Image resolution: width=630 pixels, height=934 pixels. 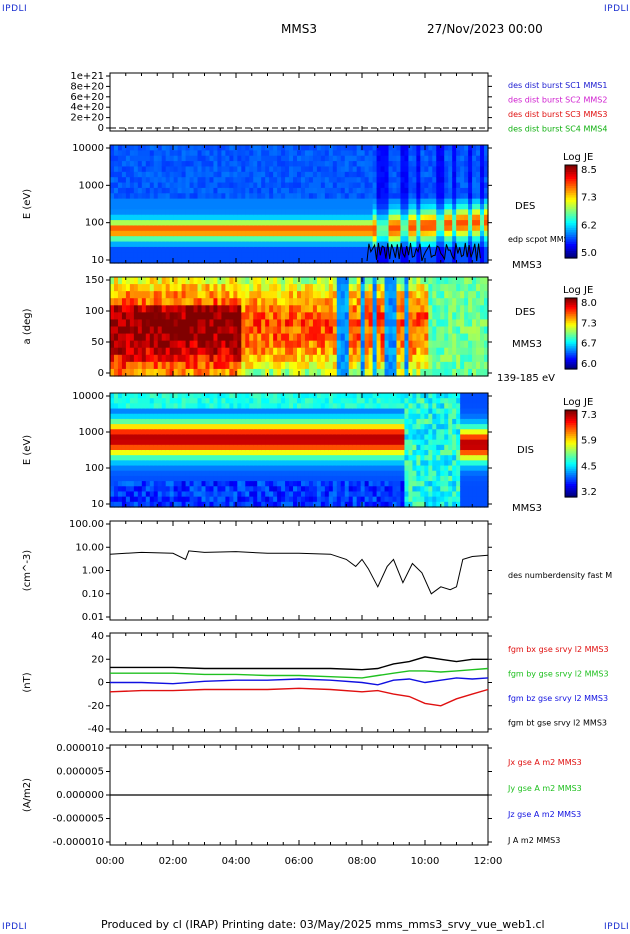 What do you see at coordinates (571, 310) in the screenshot?
I see `des-pitch-colorbar-segment` at bounding box center [571, 310].